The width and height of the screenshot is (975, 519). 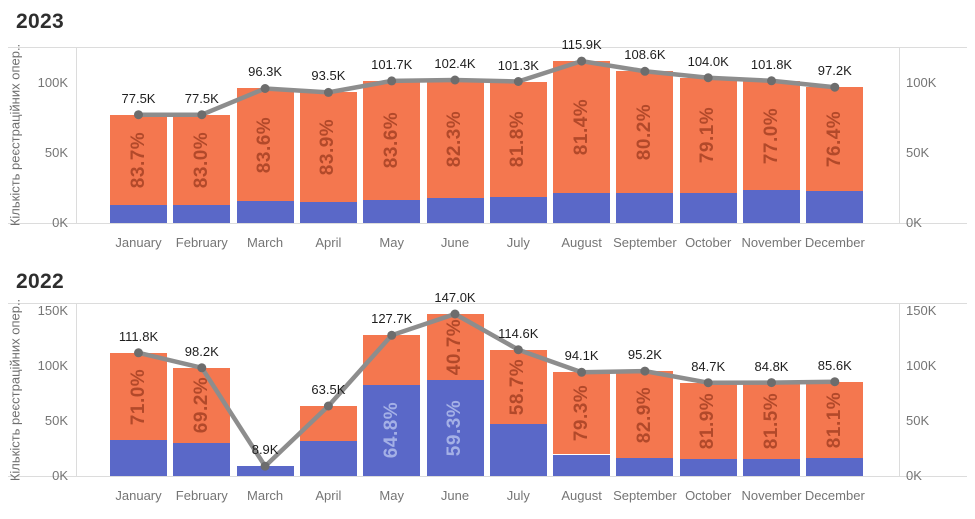 What do you see at coordinates (76, 389) in the screenshot?
I see `left-axis-line` at bounding box center [76, 389].